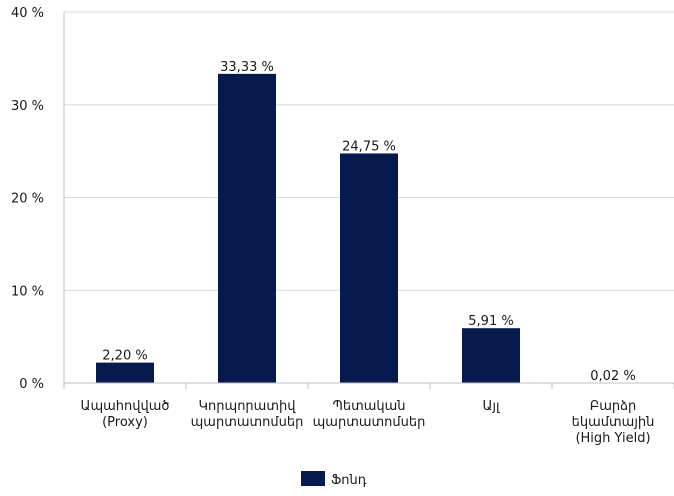  What do you see at coordinates (612, 376) in the screenshot?
I see `data-label: 0,02 %` at bounding box center [612, 376].